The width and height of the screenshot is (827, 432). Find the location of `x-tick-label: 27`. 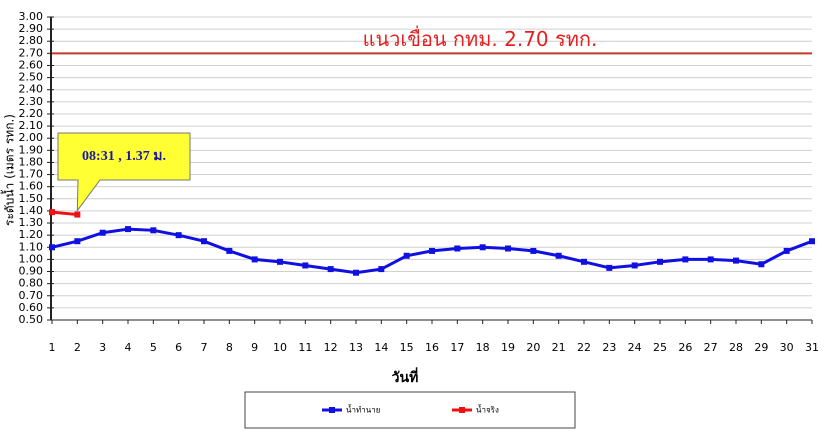

x-tick-label: 27 is located at coordinates (711, 347).